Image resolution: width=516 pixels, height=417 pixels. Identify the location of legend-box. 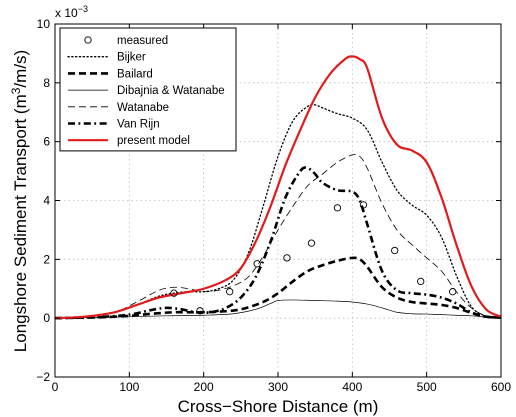
(148, 89).